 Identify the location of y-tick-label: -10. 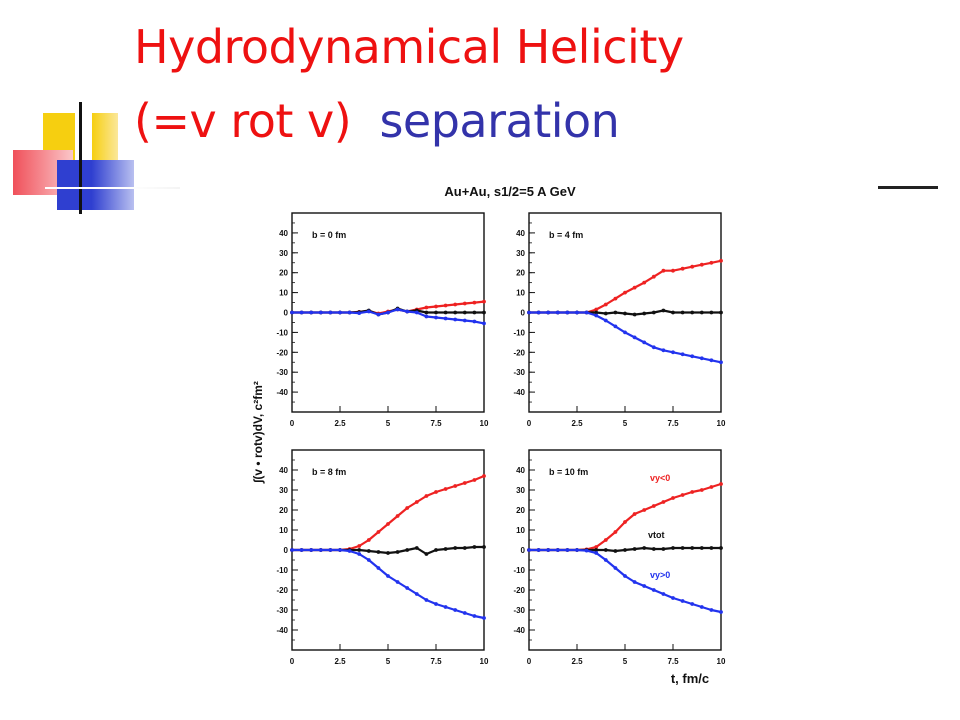
(519, 332).